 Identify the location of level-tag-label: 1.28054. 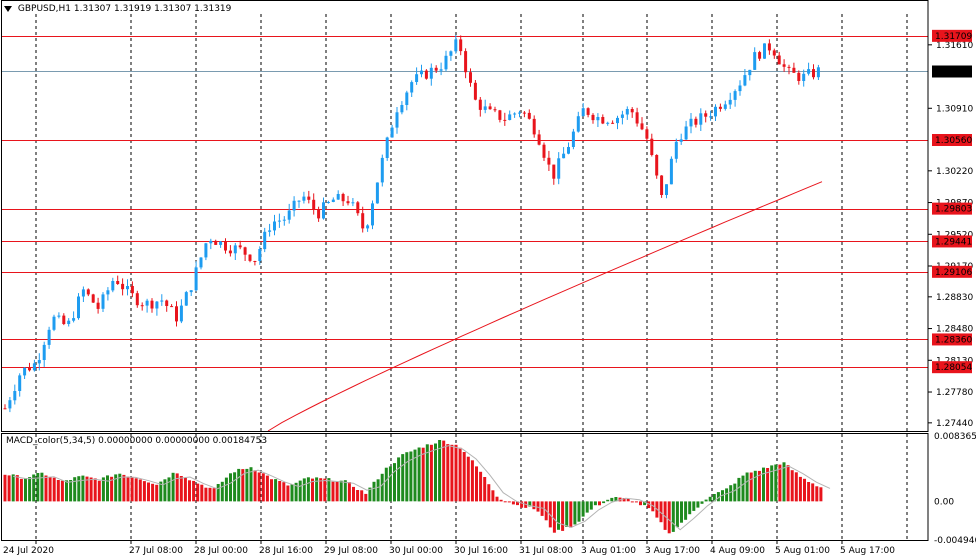
(953, 368).